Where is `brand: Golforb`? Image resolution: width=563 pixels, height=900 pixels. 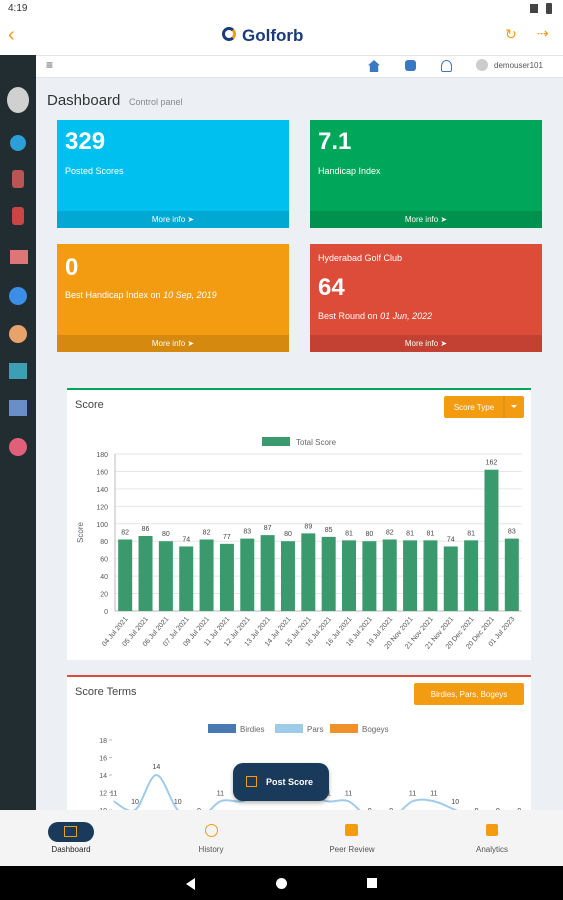
brand: Golforb is located at coordinates (273, 35).